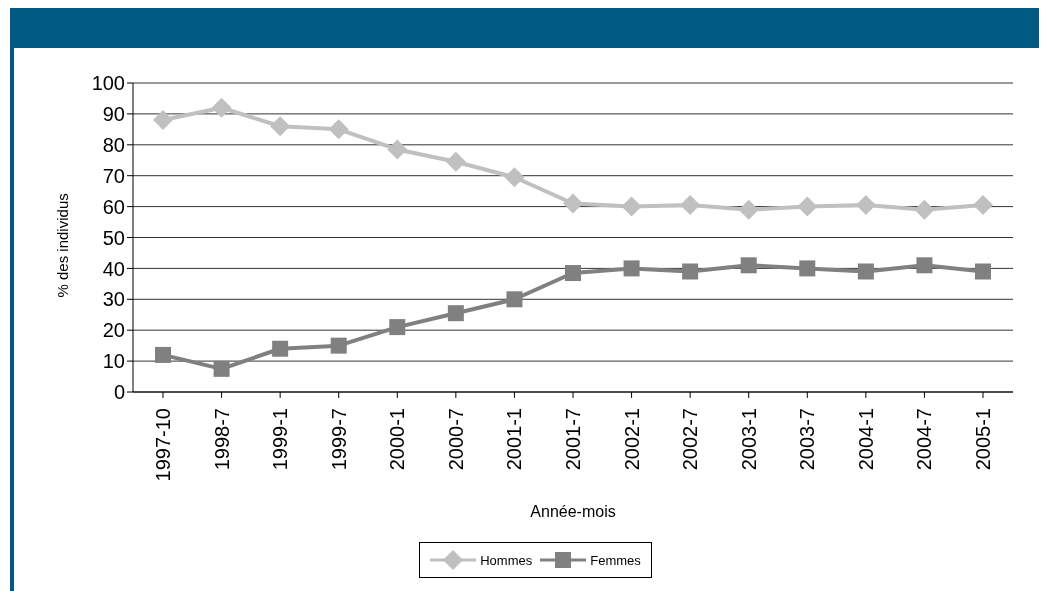  I want to click on x-tick-label: 2000-1, so click(397, 439).